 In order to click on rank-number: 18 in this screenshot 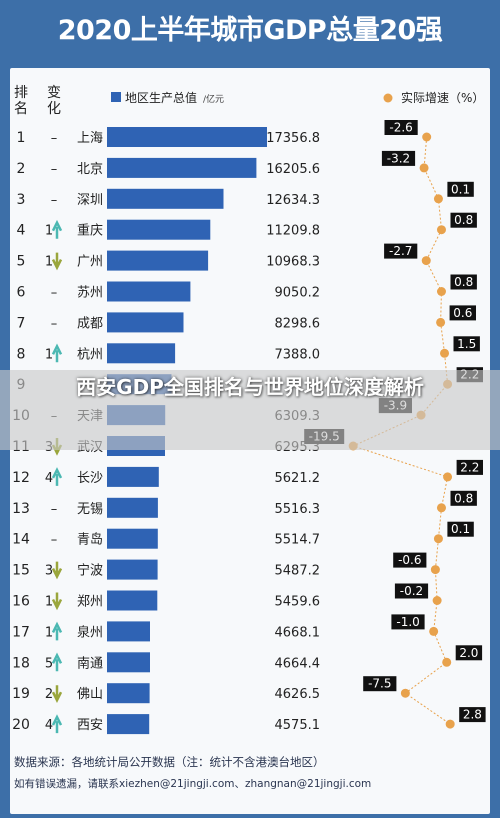, I will do `click(21, 663)`.